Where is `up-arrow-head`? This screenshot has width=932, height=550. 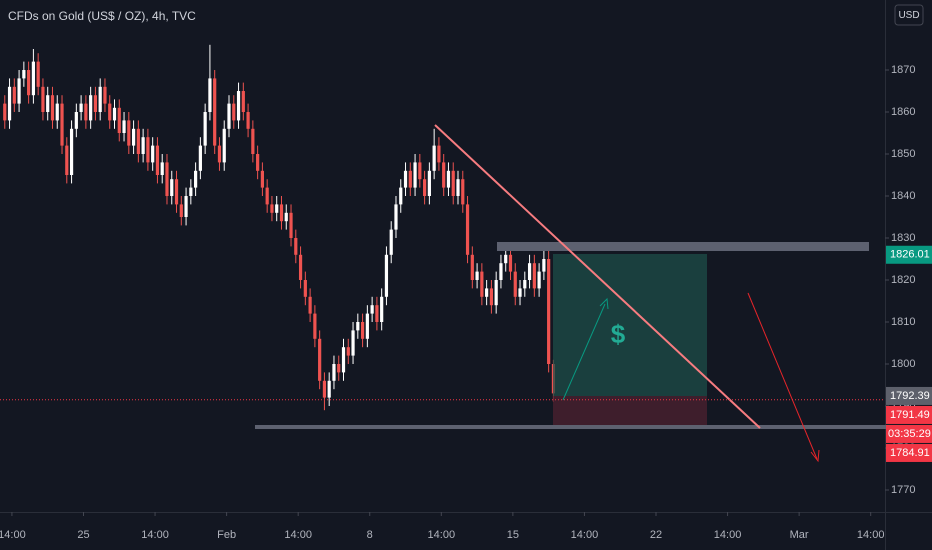
up-arrow-head is located at coordinates (604, 303).